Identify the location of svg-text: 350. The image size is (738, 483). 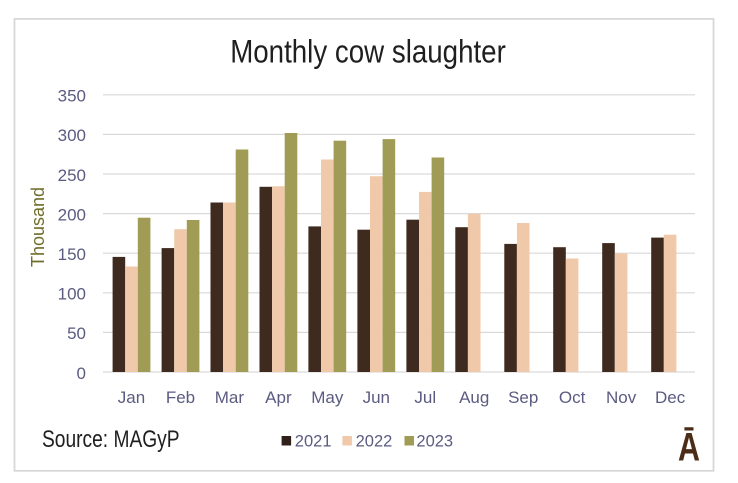
(72, 96).